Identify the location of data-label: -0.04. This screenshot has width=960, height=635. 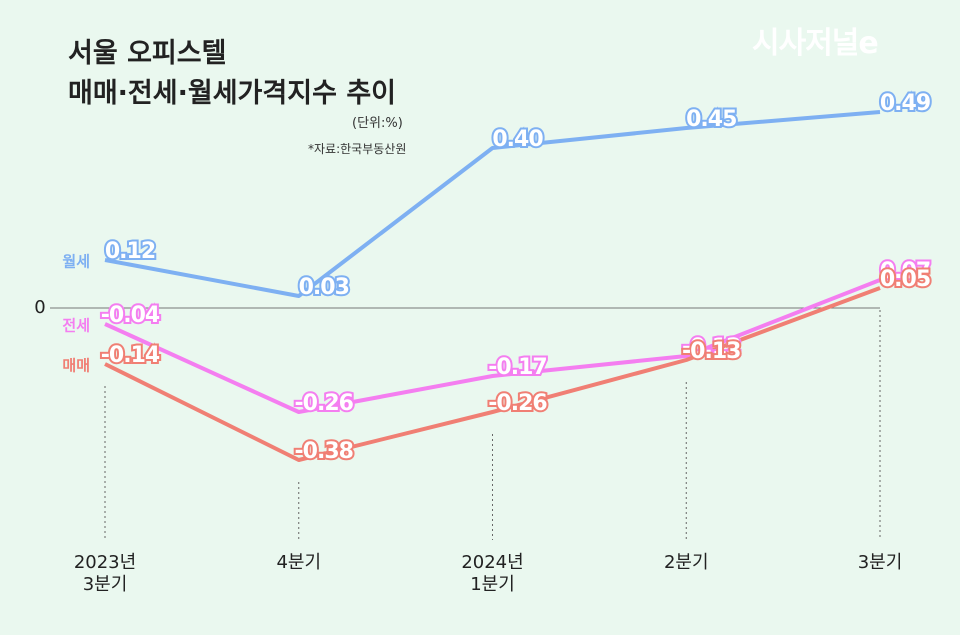
(130, 315).